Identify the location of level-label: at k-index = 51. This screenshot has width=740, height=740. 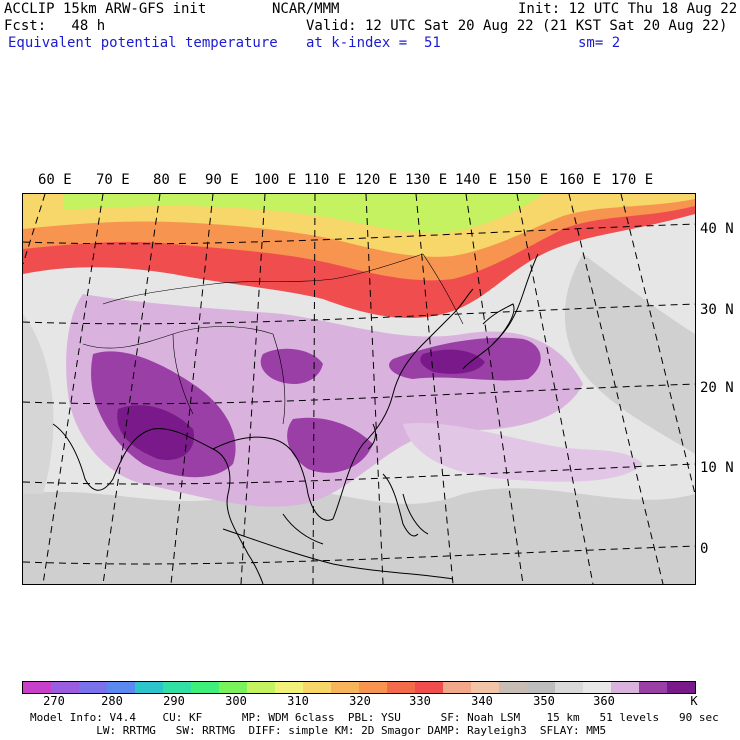
(373, 43).